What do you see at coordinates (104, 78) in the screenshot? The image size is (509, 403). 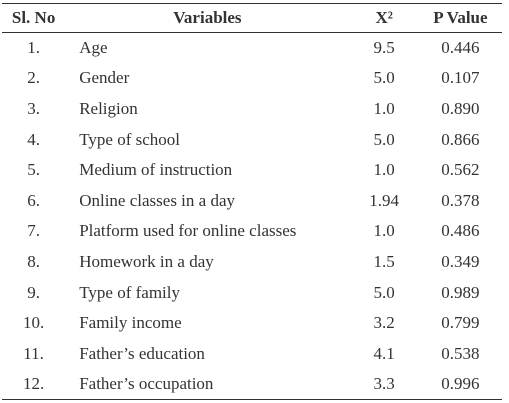 I see `table-cell: Gender` at bounding box center [104, 78].